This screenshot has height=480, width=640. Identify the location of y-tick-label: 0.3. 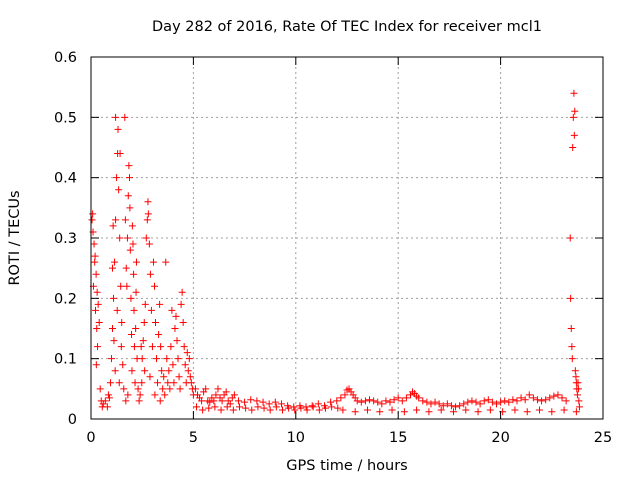
(65, 239).